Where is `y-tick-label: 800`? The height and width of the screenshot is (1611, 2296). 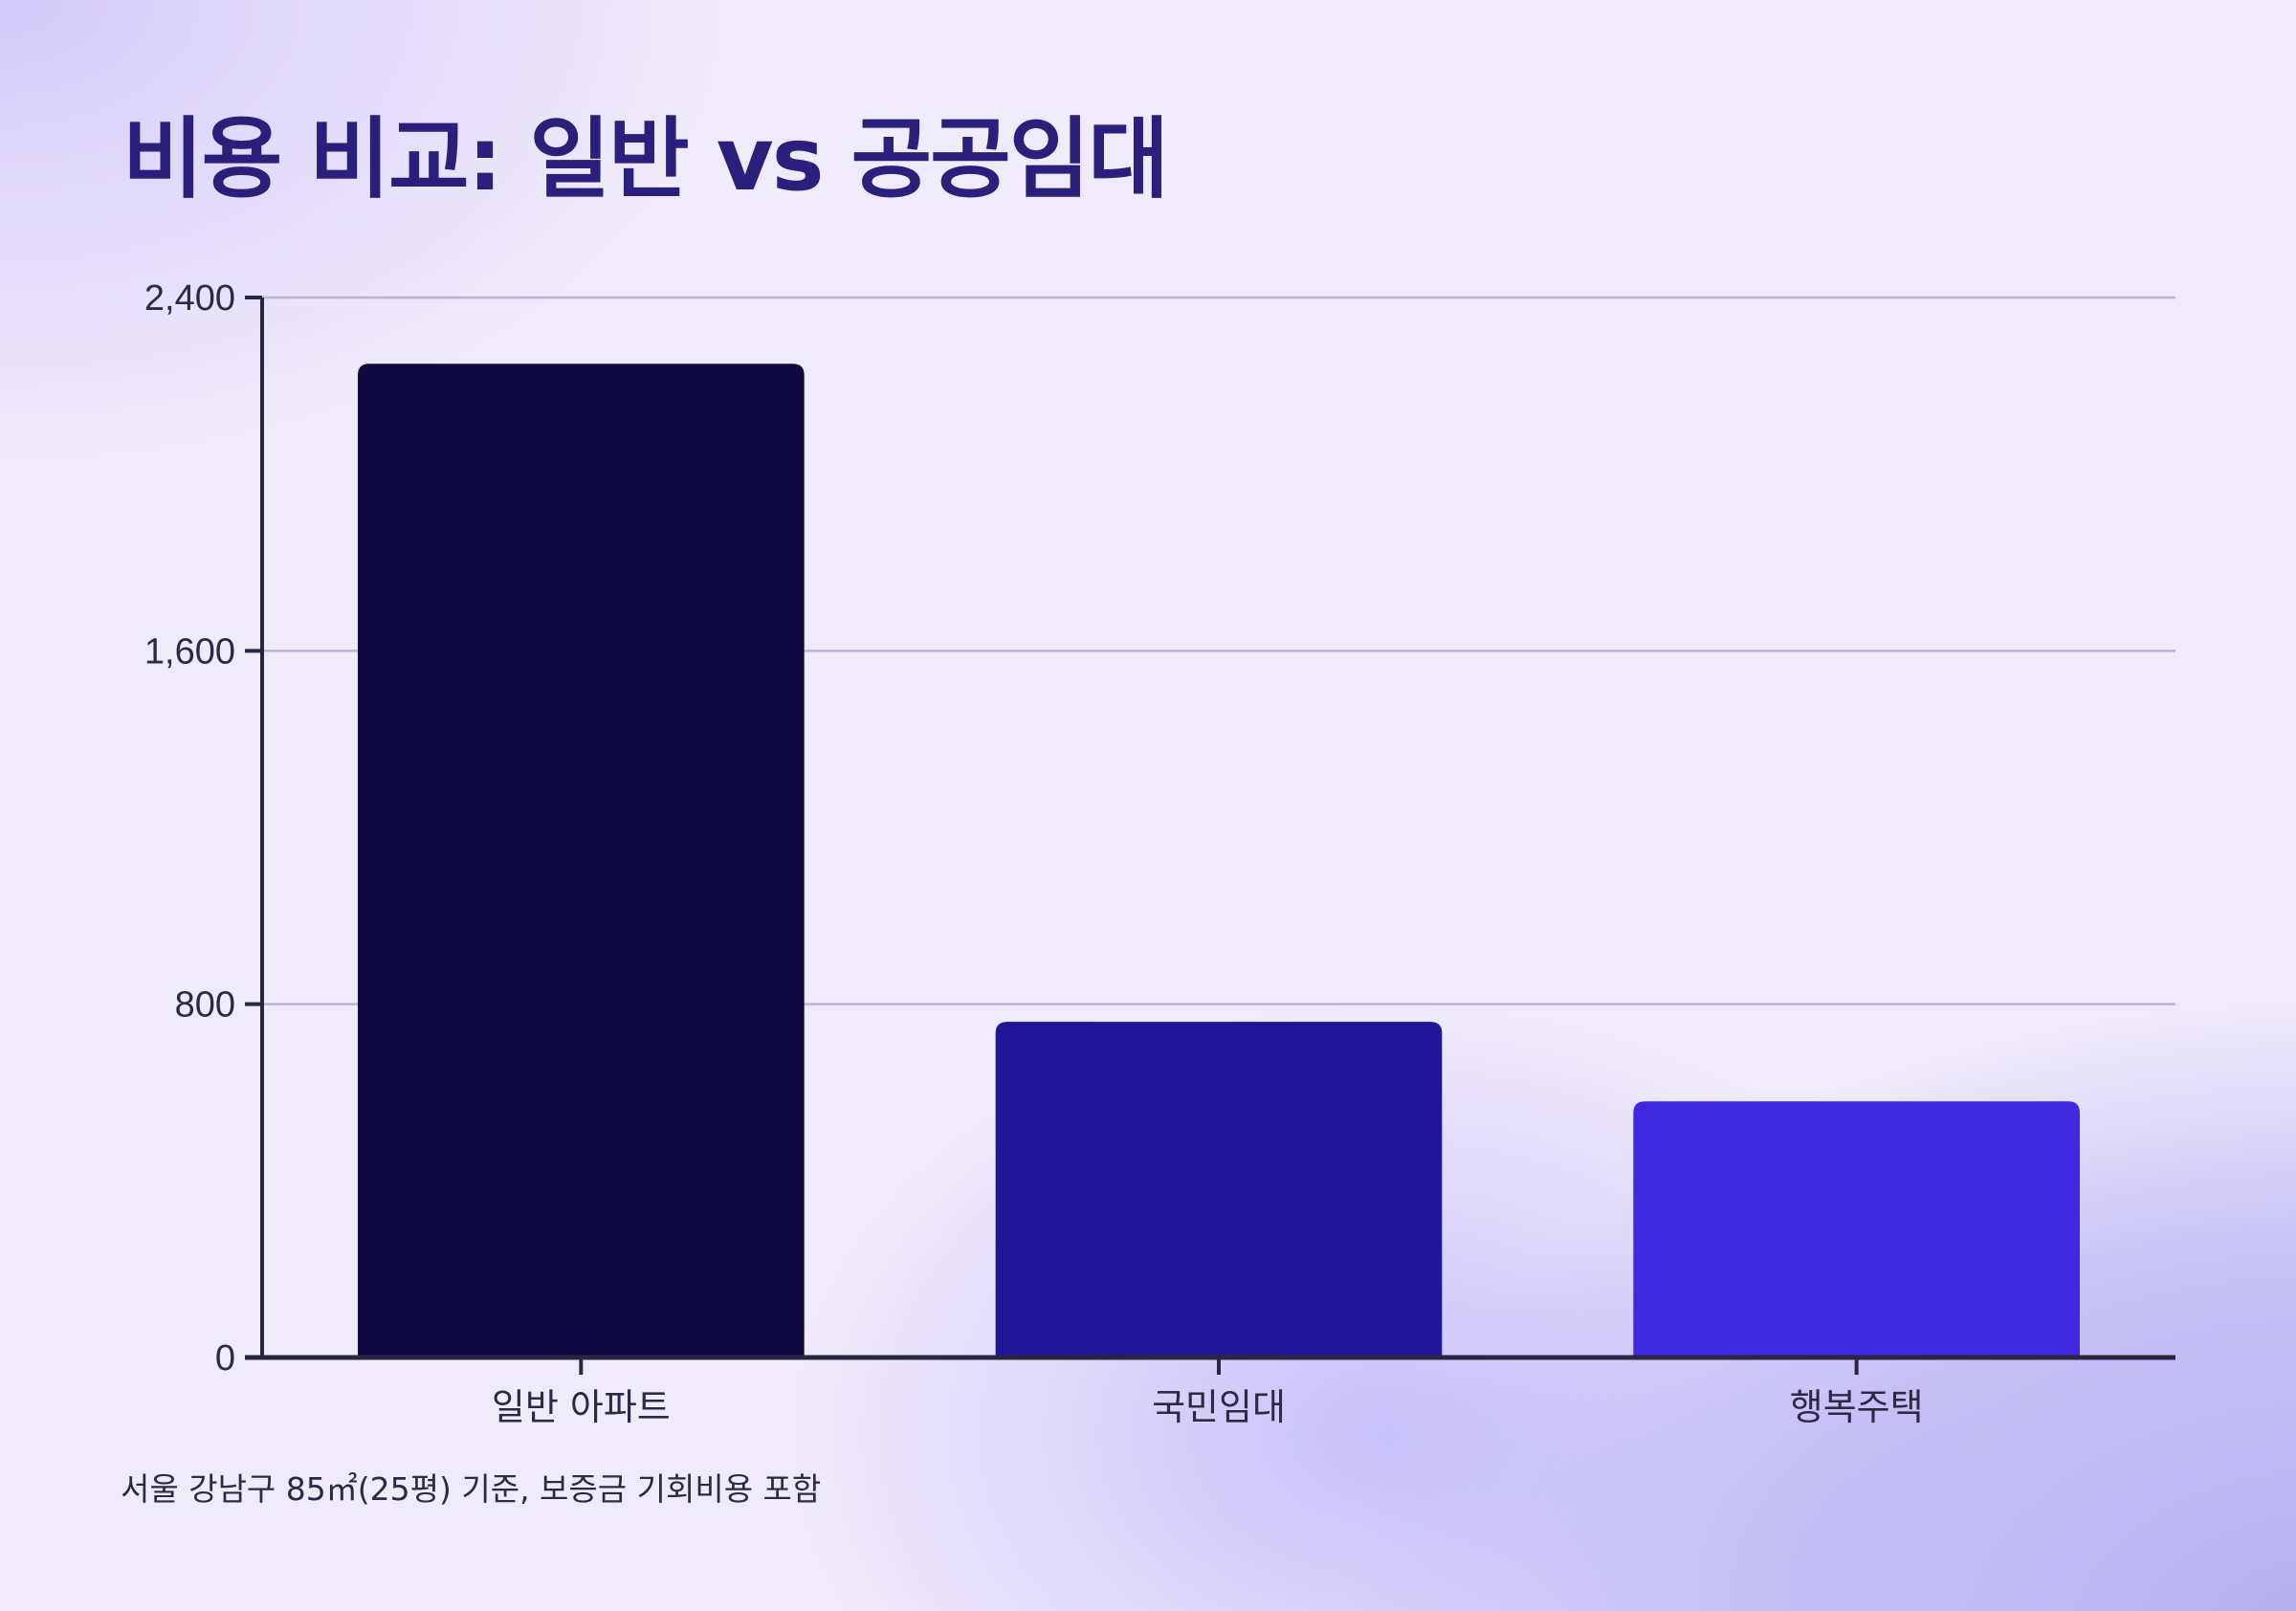
y-tick-label: 800 is located at coordinates (205, 1006).